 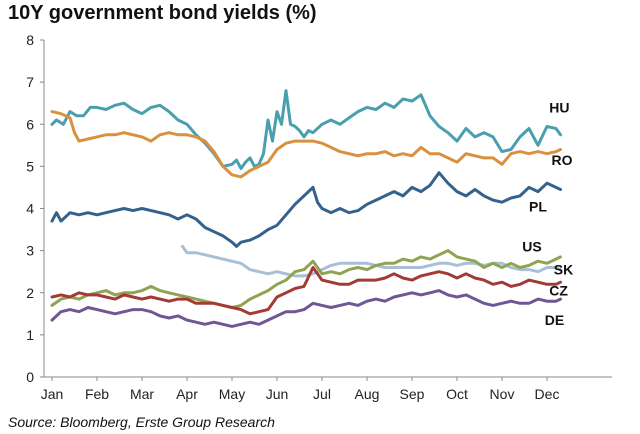 What do you see at coordinates (232, 394) in the screenshot?
I see `x-tick-label: May` at bounding box center [232, 394].